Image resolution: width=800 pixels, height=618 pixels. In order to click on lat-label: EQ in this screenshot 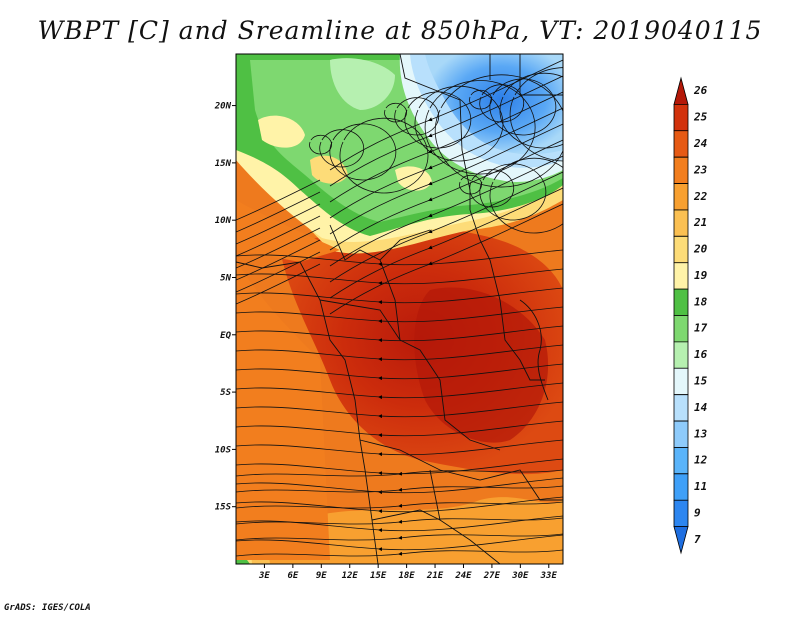, I will do `click(225, 336)`.